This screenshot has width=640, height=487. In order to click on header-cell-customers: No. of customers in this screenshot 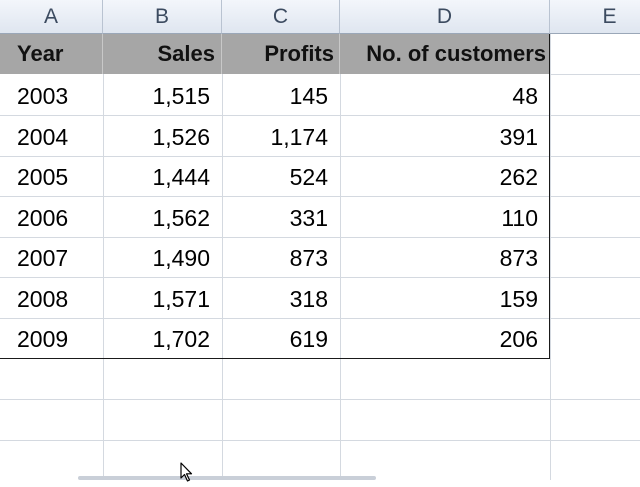, I will do `click(445, 54)`.